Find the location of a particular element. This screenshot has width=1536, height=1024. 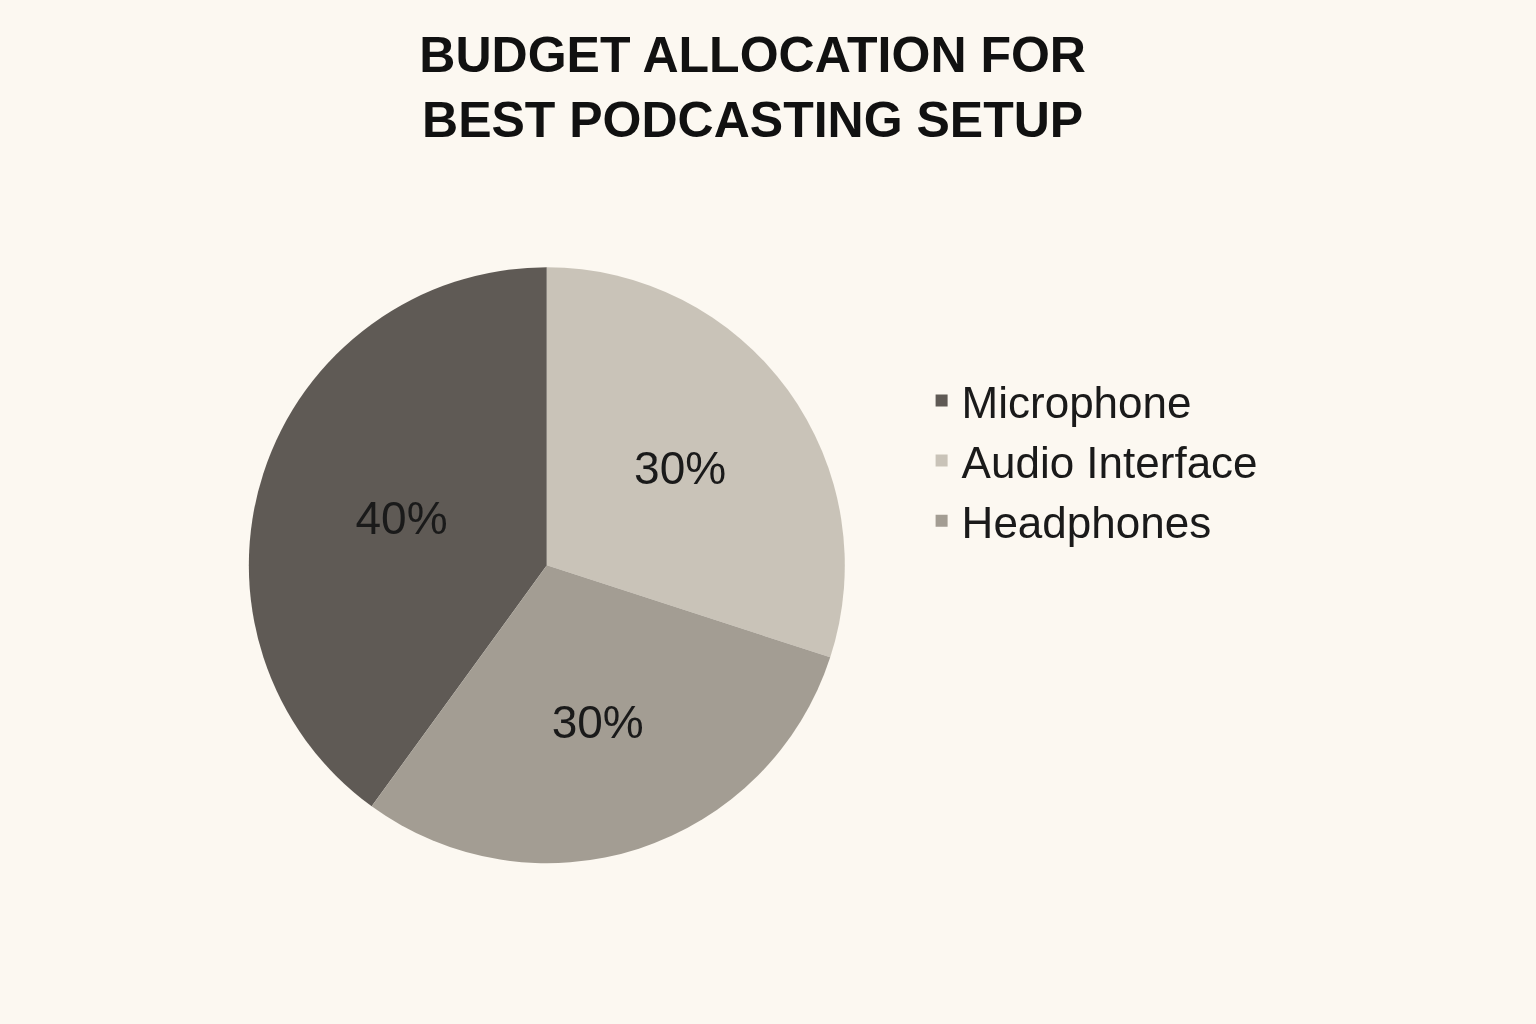

data-label: 40% is located at coordinates (401, 518).